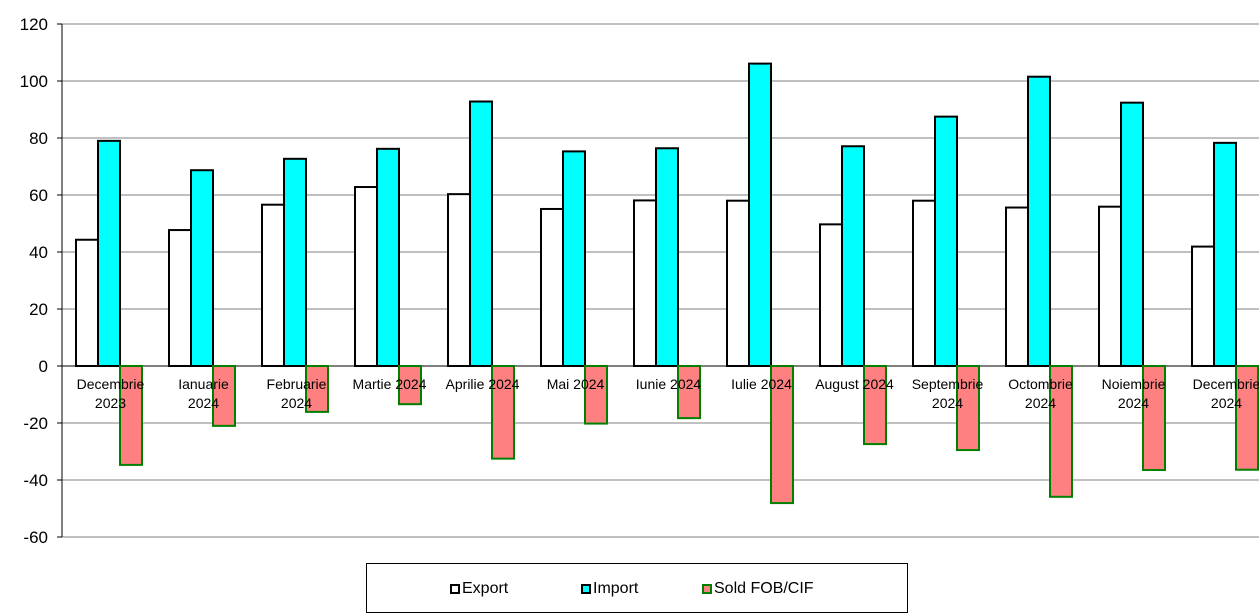  I want to click on x-category-label: Decembrie 2024, so click(1226, 393).